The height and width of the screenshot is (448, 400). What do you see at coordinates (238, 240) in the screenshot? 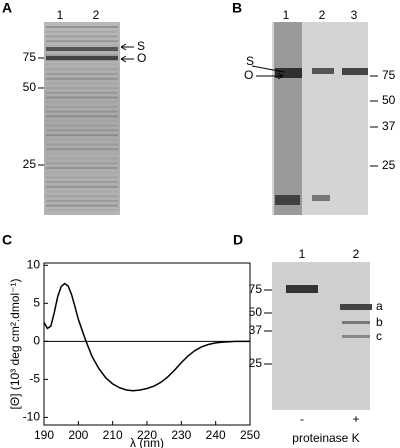
I see `panel-letter: D` at bounding box center [238, 240].